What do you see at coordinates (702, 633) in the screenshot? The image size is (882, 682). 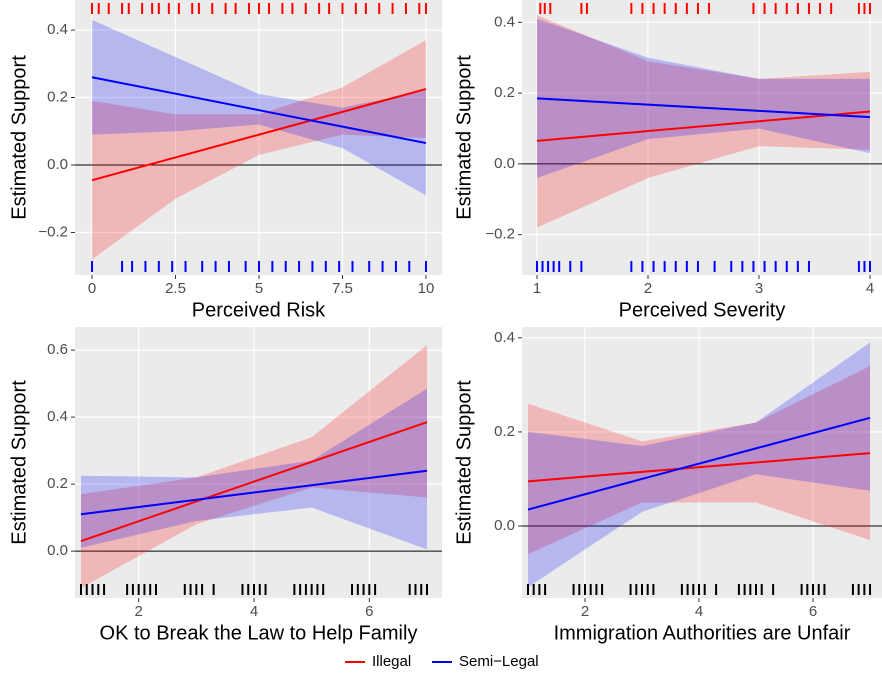 I see `x-axis-title: Immigration Authorities are Unfair` at bounding box center [702, 633].